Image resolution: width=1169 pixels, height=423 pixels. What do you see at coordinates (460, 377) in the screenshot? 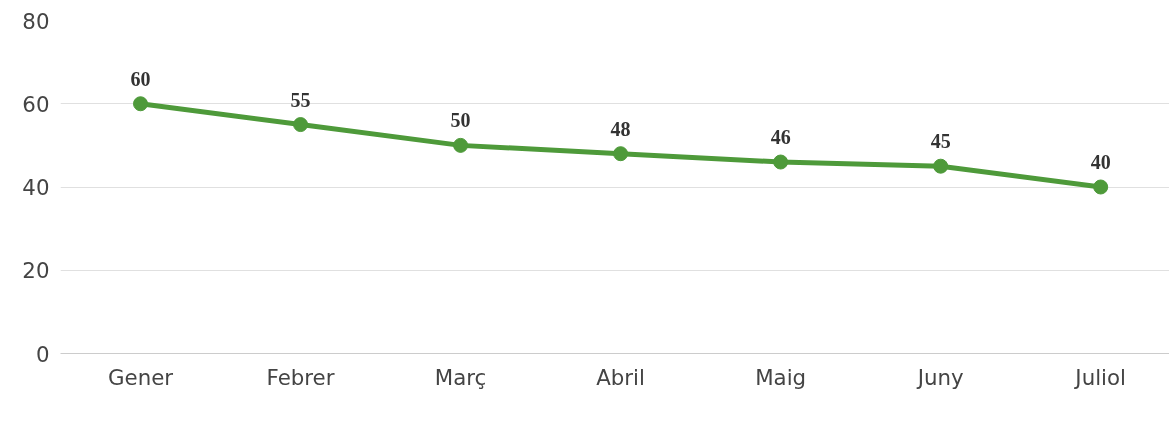
I see `x-tick-label: Març` at bounding box center [460, 377].